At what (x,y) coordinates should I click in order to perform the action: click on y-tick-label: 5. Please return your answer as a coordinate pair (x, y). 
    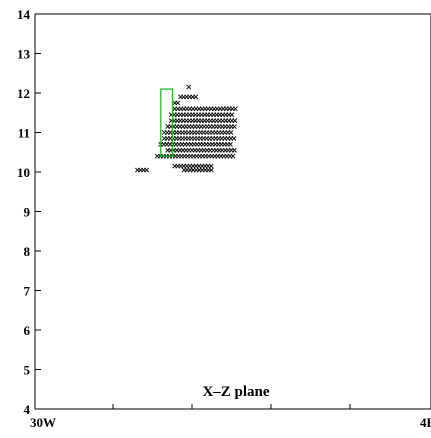
    Looking at the image, I should click on (27, 370).